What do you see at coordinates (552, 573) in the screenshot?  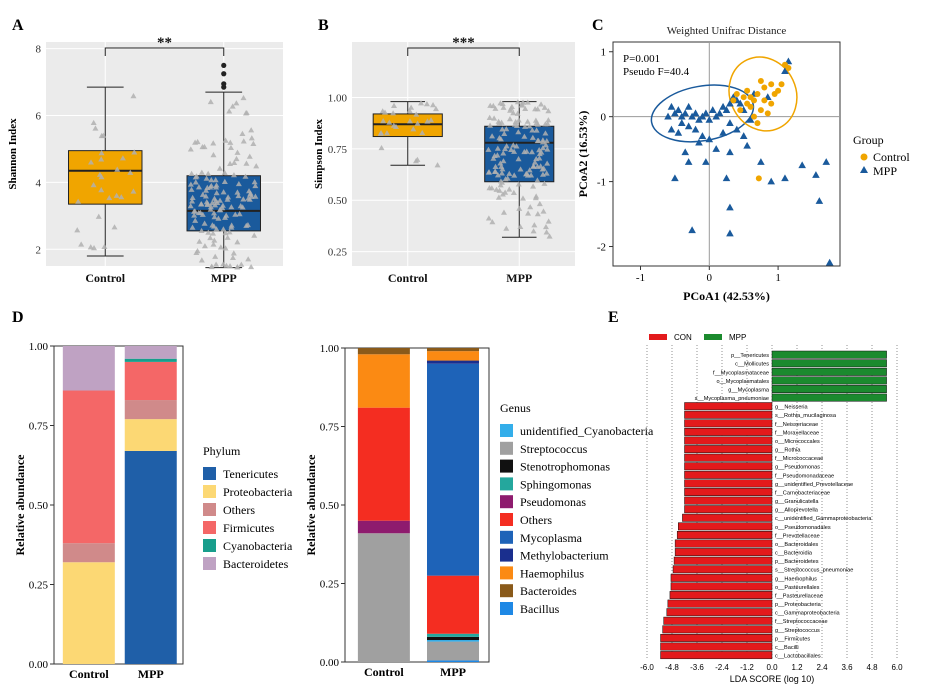 I see `legend-label: Haemophilus` at bounding box center [552, 573].